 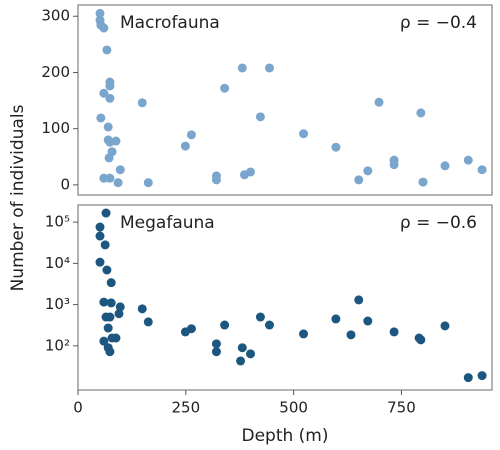 I want to click on x-tick-label: 250, so click(x=185, y=408).